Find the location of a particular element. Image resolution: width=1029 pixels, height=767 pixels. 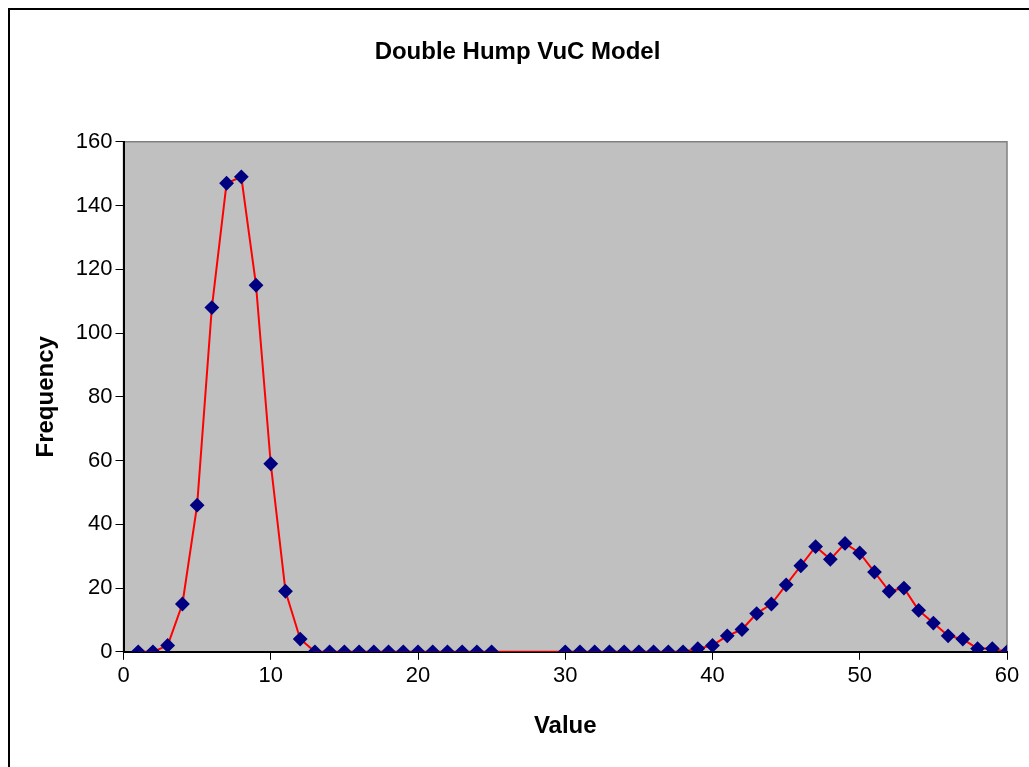

y-tick-label: 120 is located at coordinates (94, 268).